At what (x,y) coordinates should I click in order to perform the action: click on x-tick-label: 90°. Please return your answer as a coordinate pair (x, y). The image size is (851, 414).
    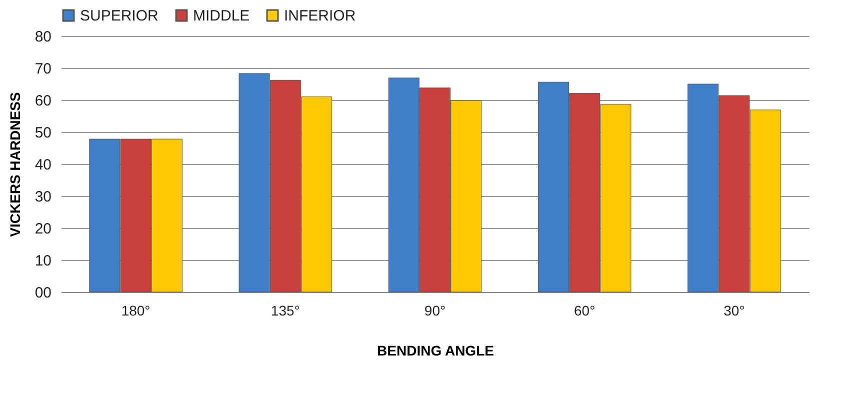
    Looking at the image, I should click on (435, 310).